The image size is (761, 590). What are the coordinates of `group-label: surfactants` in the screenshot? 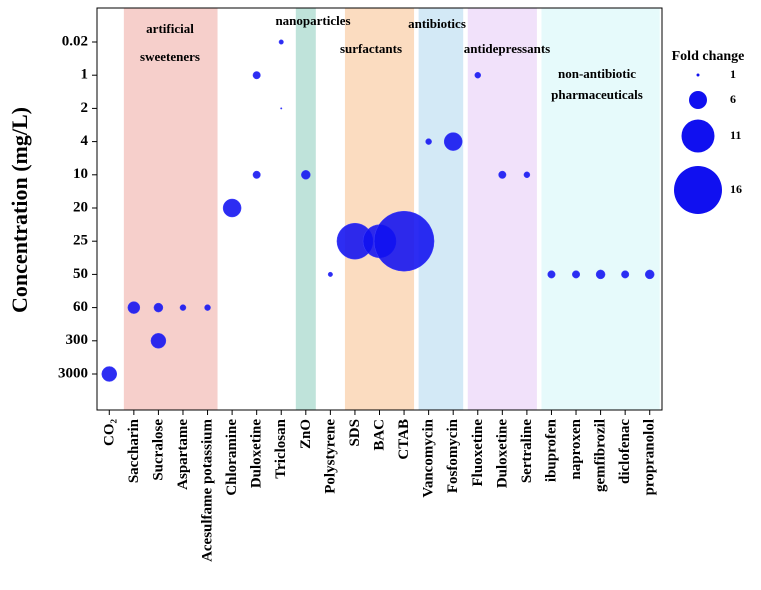 It's located at (371, 48).